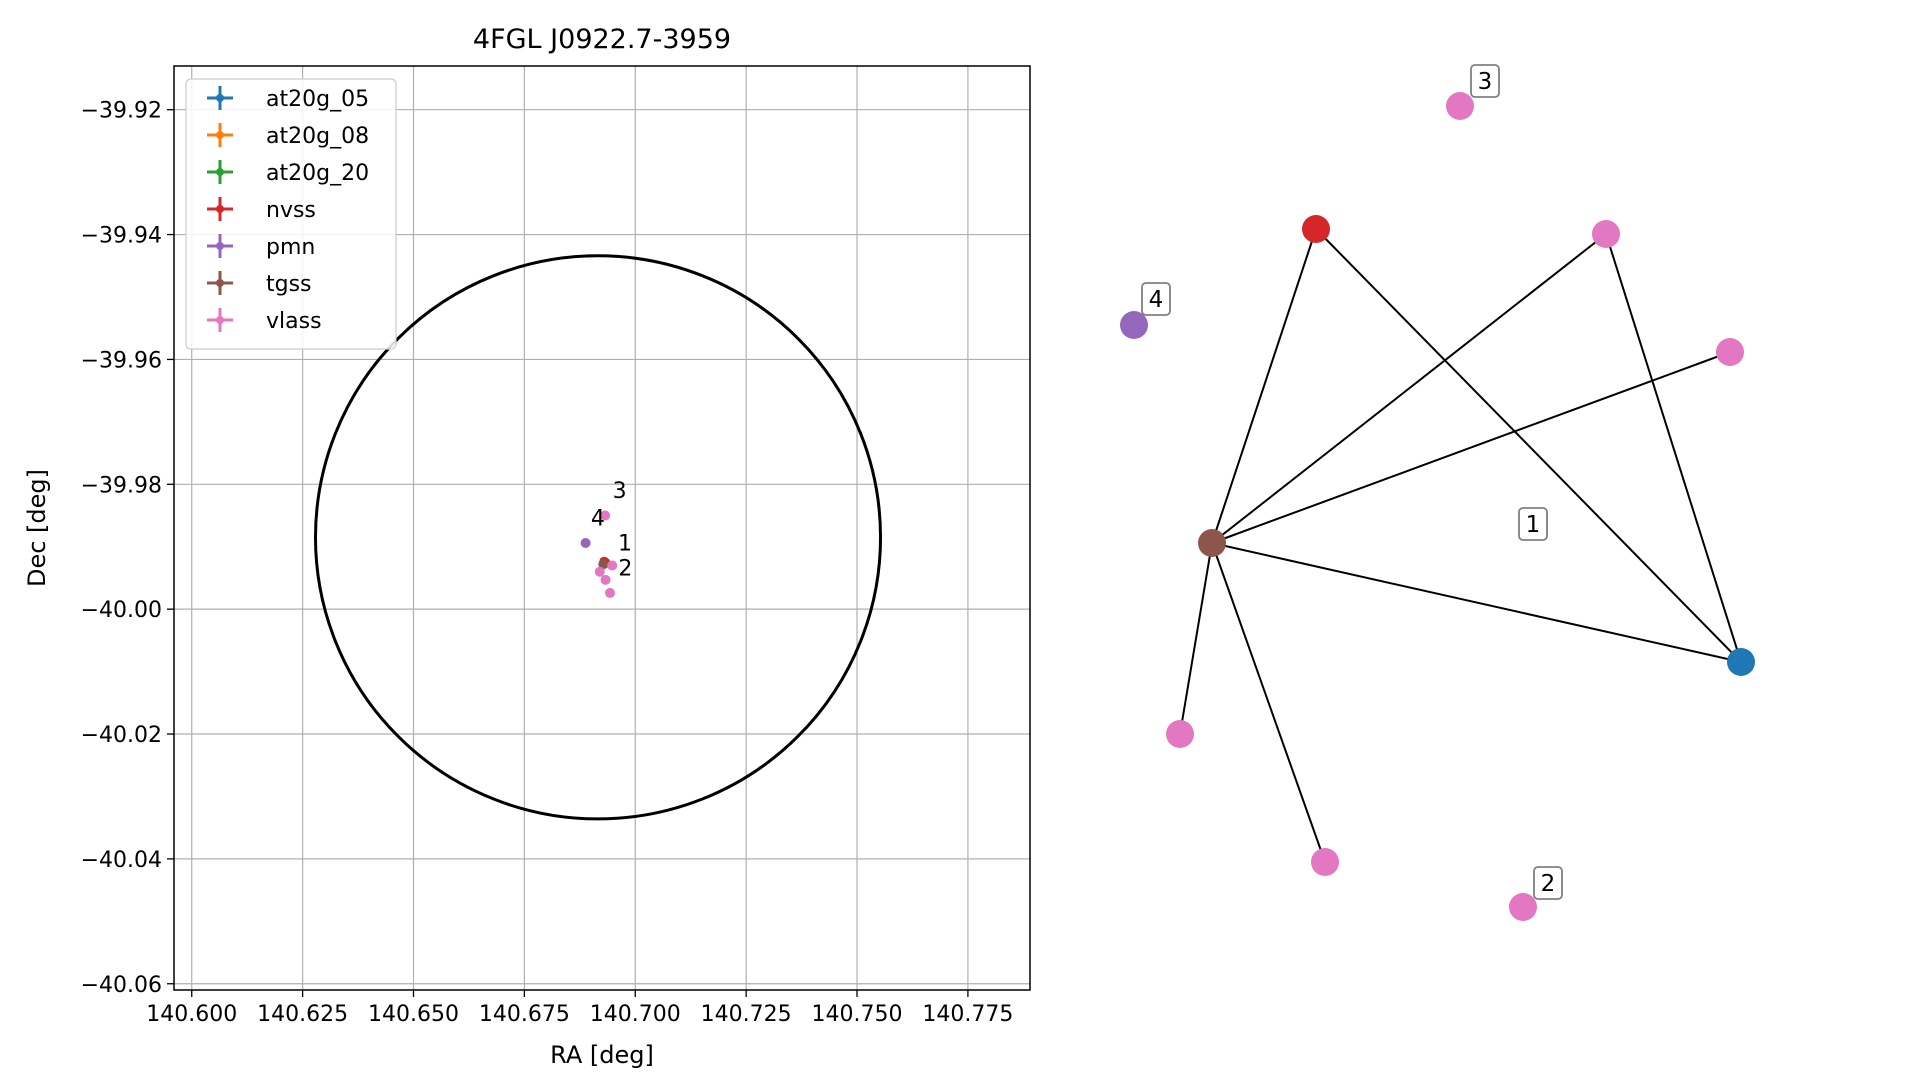 This screenshot has height=1080, width=1919. What do you see at coordinates (121, 360) in the screenshot?
I see `y-tick-label: −39.96` at bounding box center [121, 360].